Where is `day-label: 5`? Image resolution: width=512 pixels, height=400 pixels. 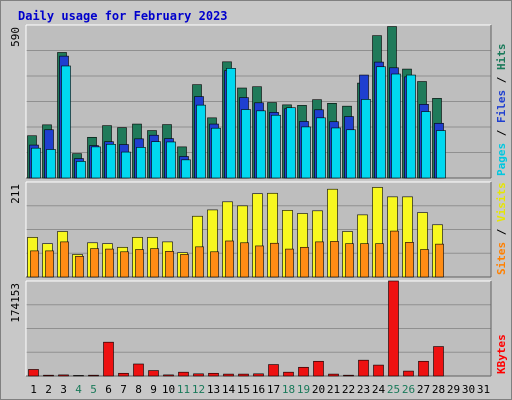 day-label: 5 is located at coordinates (93, 389).